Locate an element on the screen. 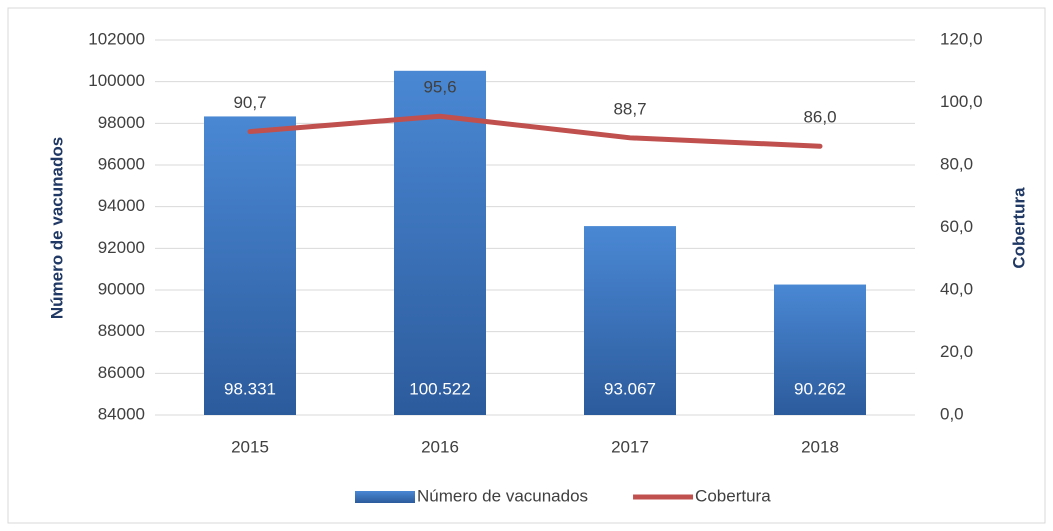  bar-value-label: 93.067 is located at coordinates (630, 388).